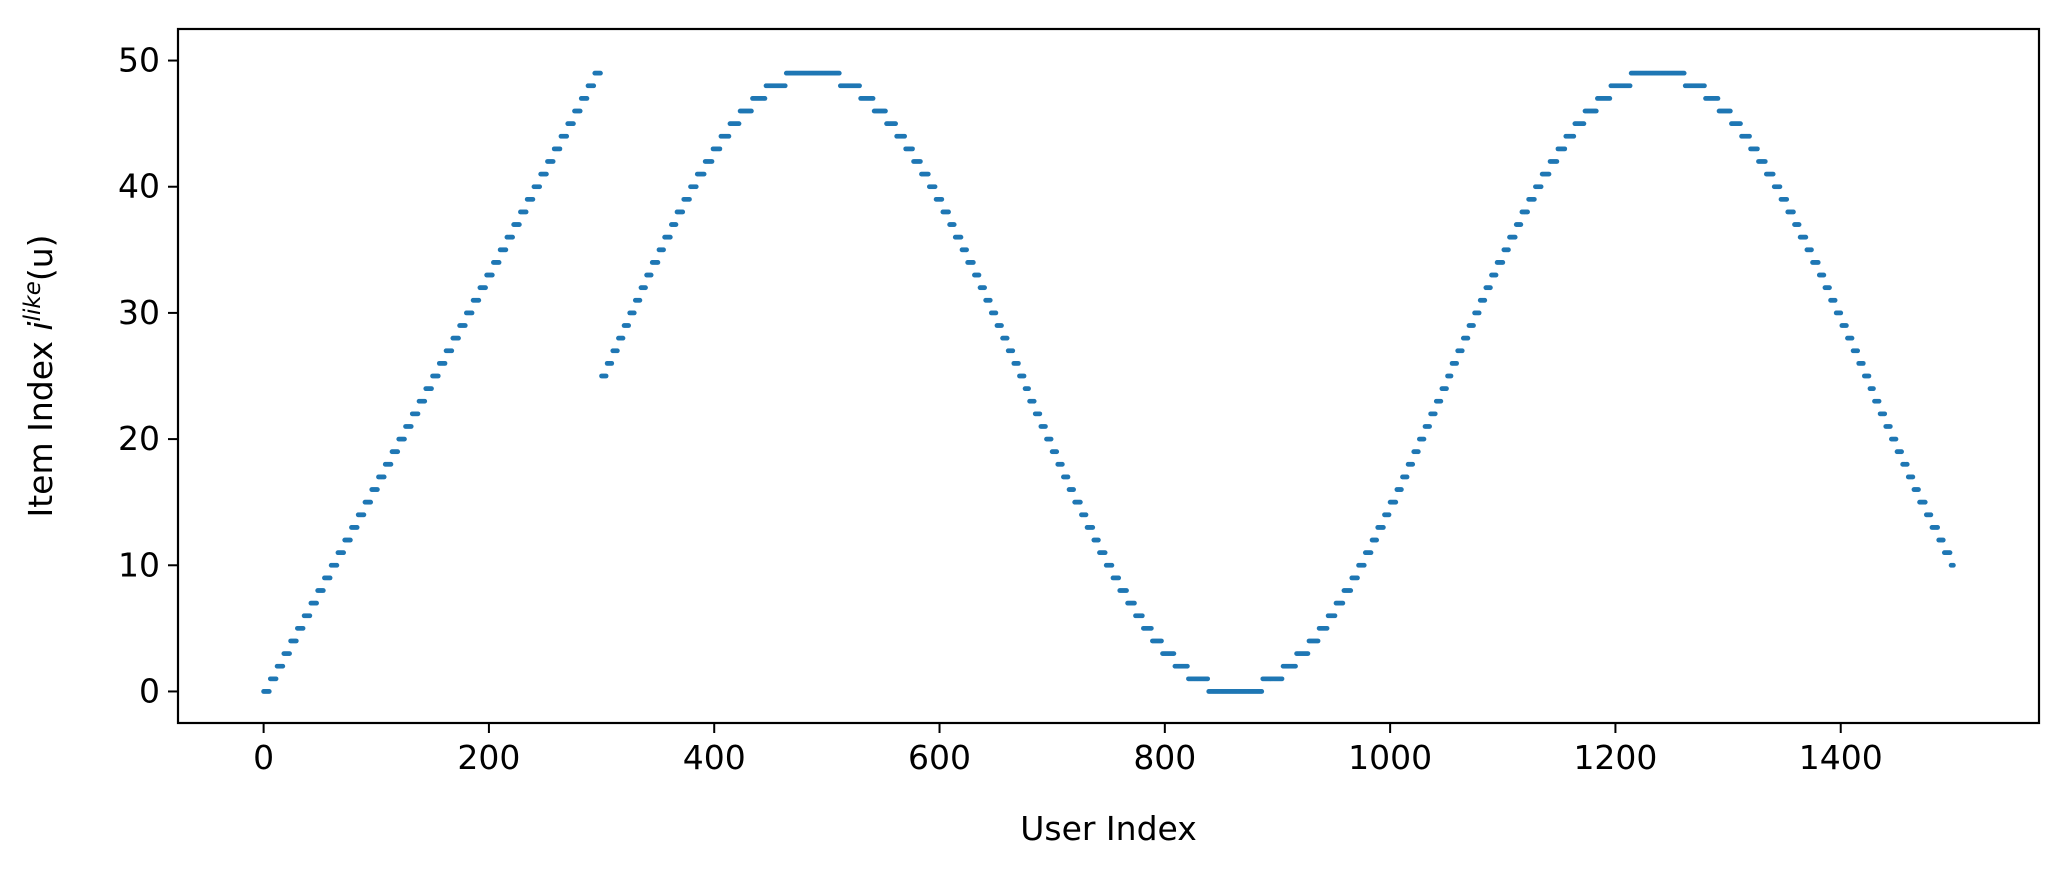 This screenshot has height=882, width=2067. What do you see at coordinates (139, 564) in the screenshot?
I see `y-tick-label: 10` at bounding box center [139, 564].